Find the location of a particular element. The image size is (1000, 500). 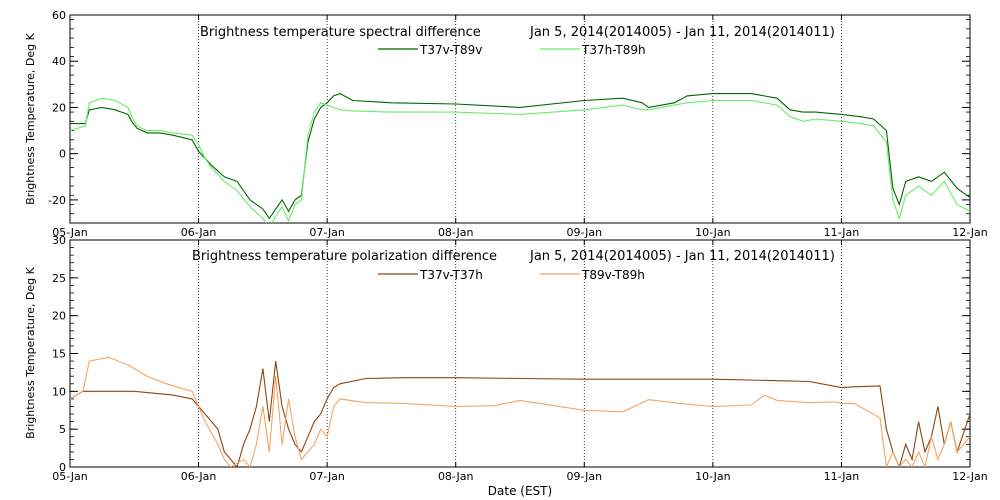

y-tick-label: 30 is located at coordinates (59, 240).